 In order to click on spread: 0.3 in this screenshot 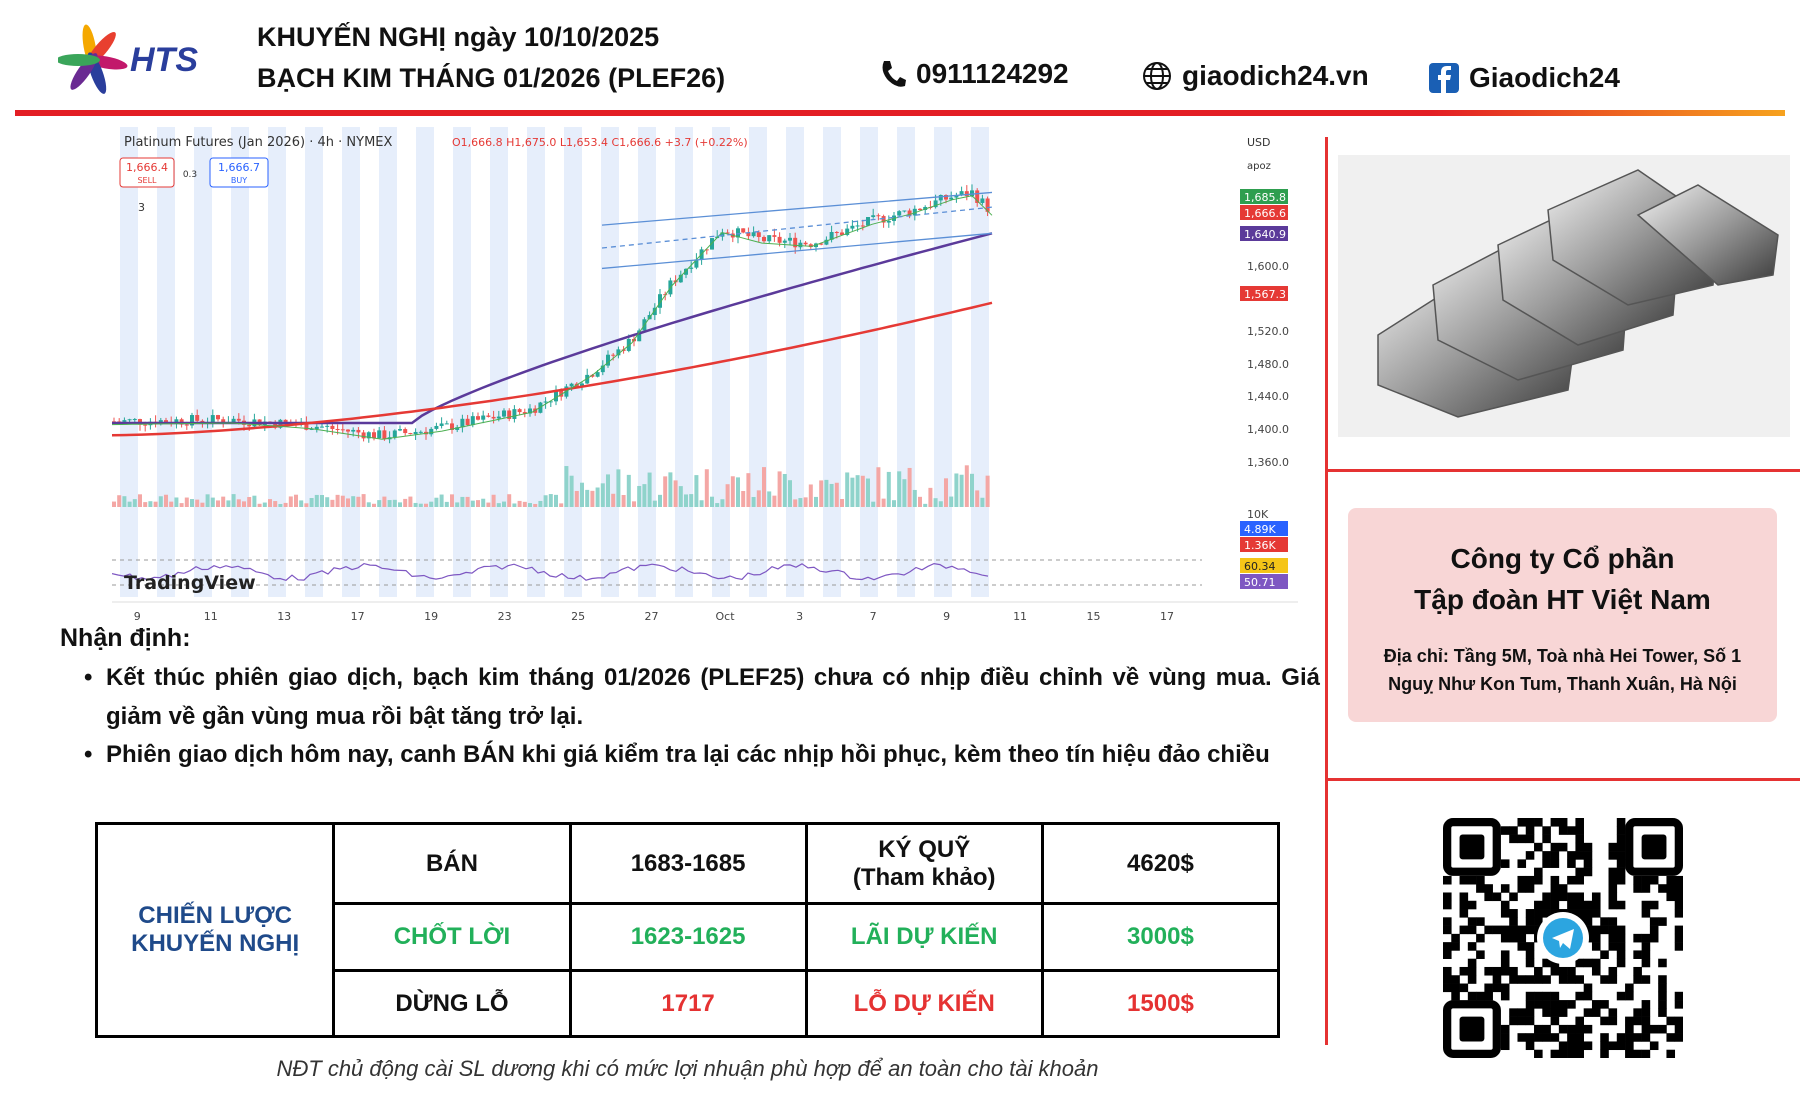, I will do `click(190, 175)`.